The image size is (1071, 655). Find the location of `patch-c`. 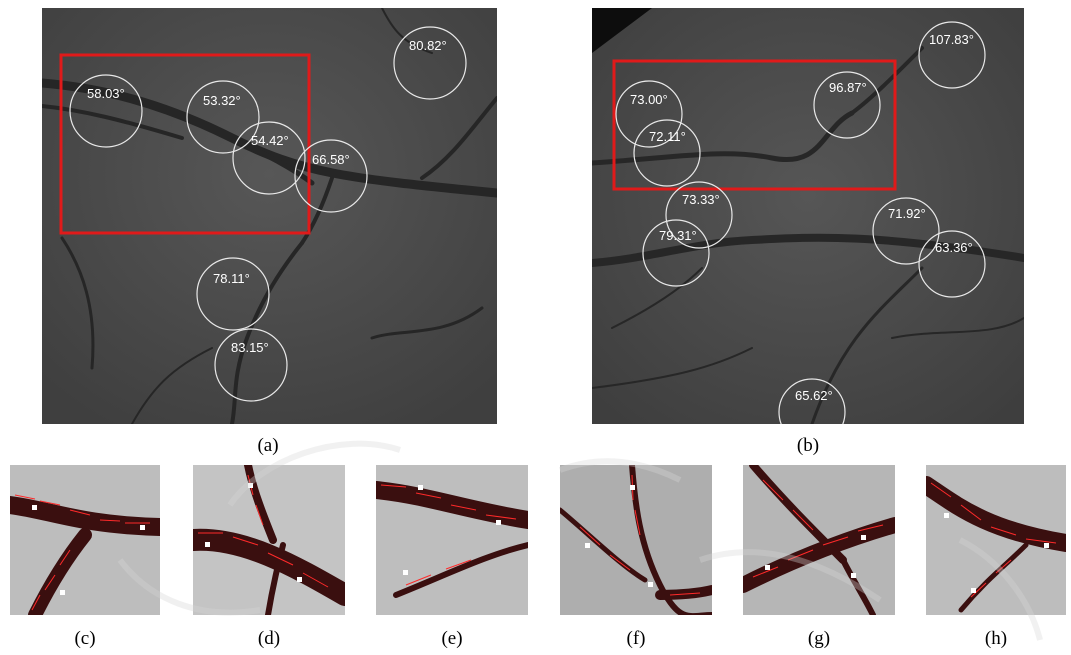

patch-c is located at coordinates (85, 540).